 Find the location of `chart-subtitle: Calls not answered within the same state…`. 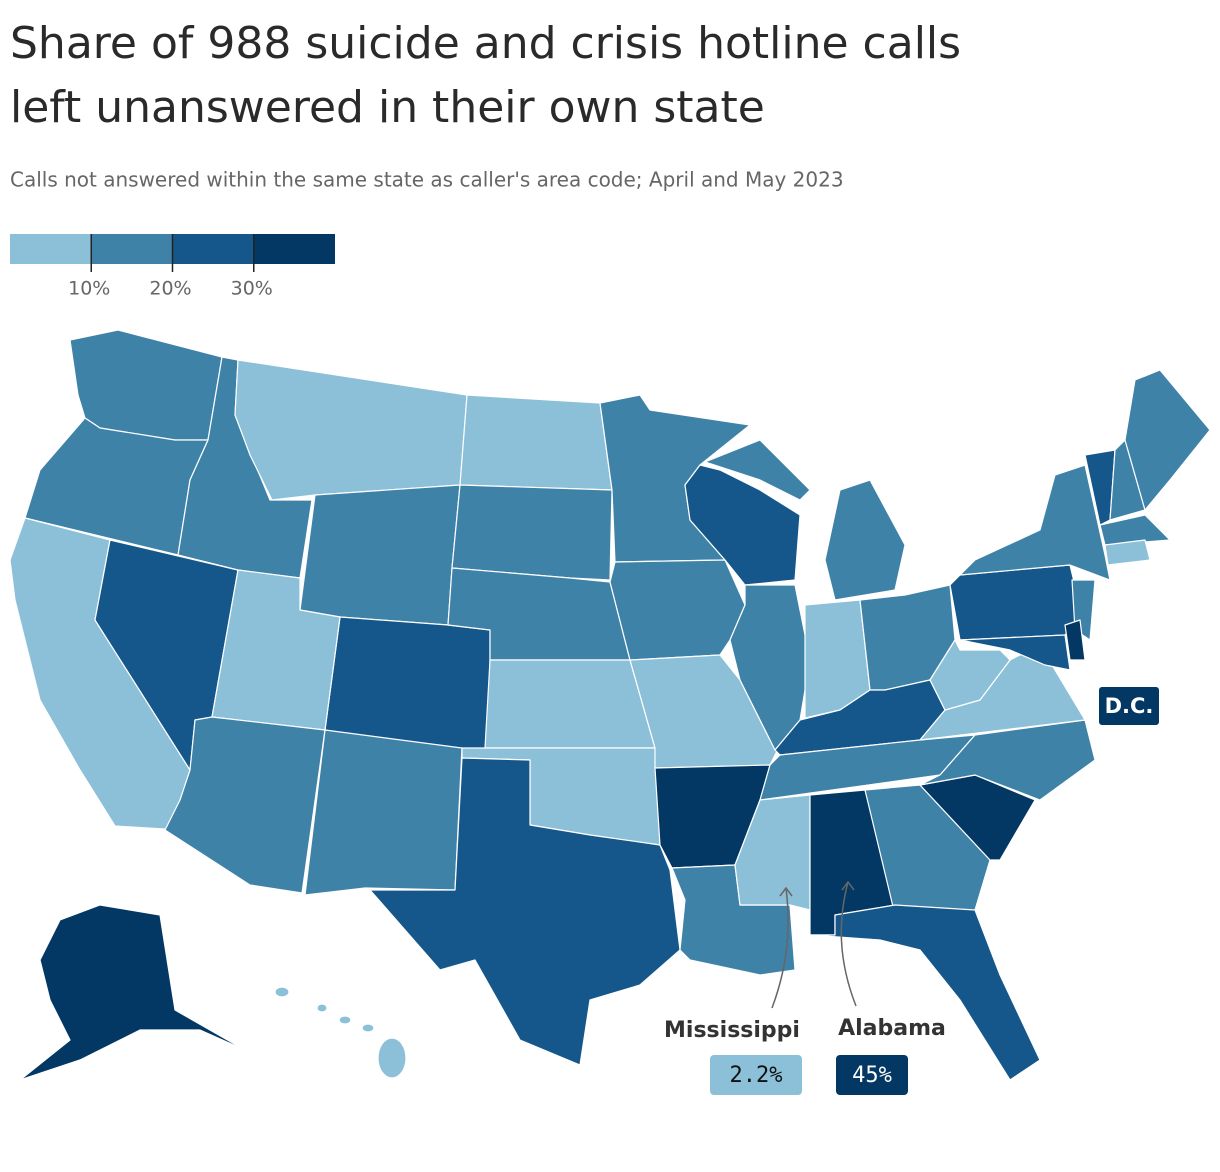

chart-subtitle: Calls not answered within the same state… is located at coordinates (427, 180).